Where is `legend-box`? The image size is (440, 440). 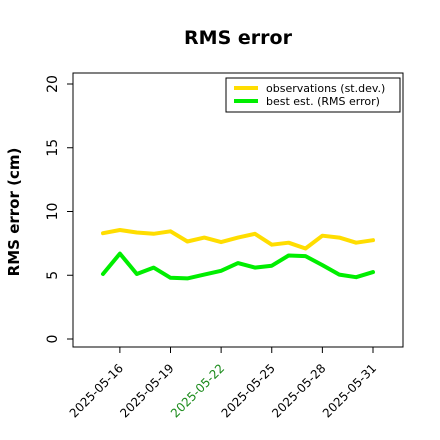
legend-box is located at coordinates (313, 95).